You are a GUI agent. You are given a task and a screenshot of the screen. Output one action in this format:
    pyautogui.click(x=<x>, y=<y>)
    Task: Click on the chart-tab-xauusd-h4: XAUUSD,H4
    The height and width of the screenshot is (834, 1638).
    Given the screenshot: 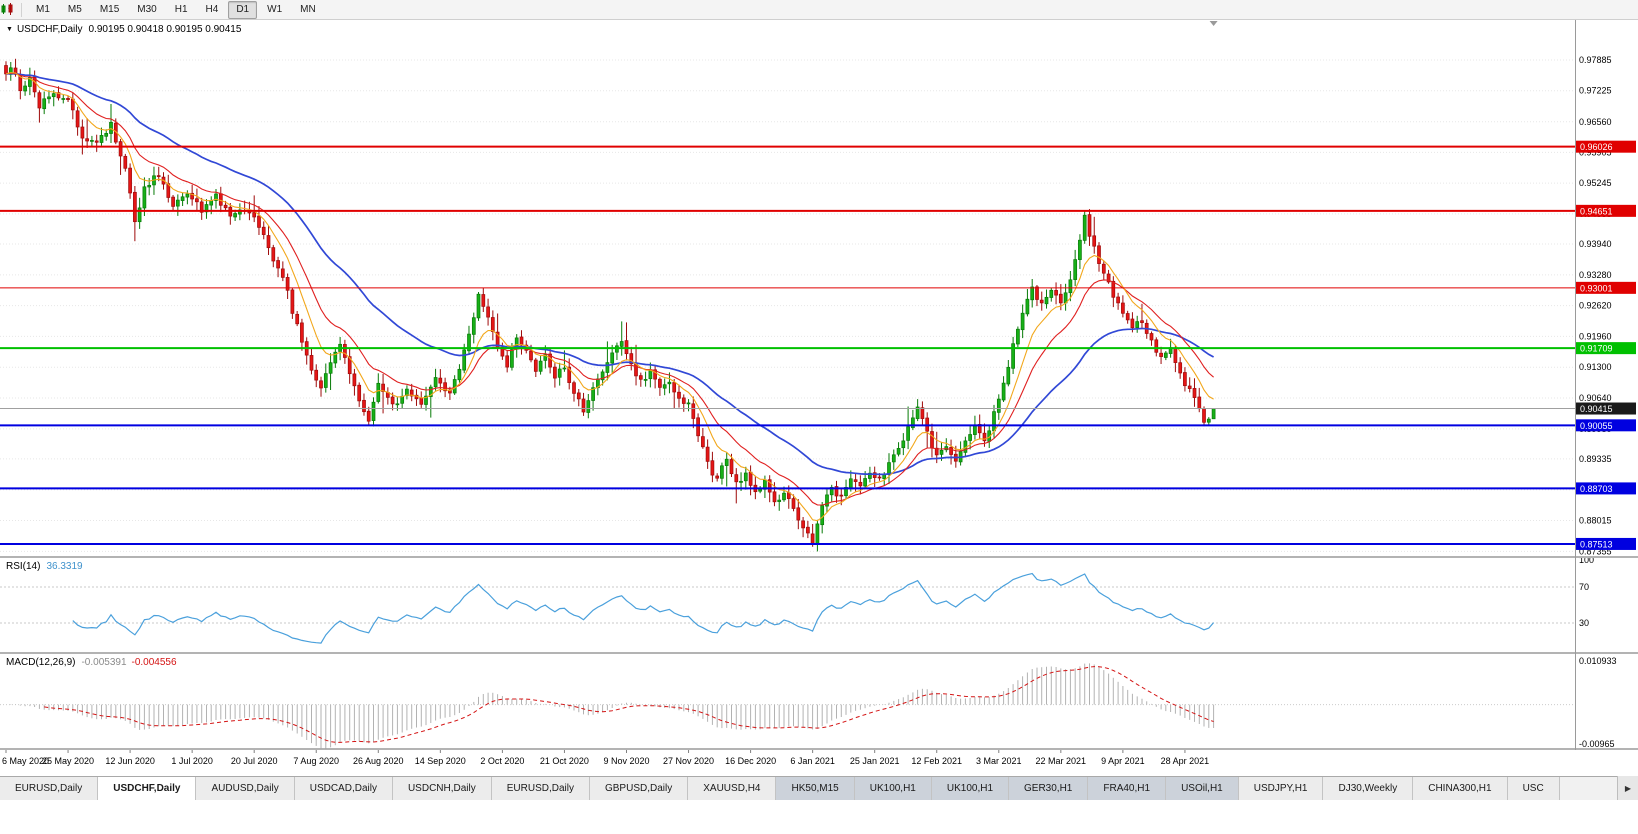 What is the action you would take?
    pyautogui.click(x=732, y=788)
    